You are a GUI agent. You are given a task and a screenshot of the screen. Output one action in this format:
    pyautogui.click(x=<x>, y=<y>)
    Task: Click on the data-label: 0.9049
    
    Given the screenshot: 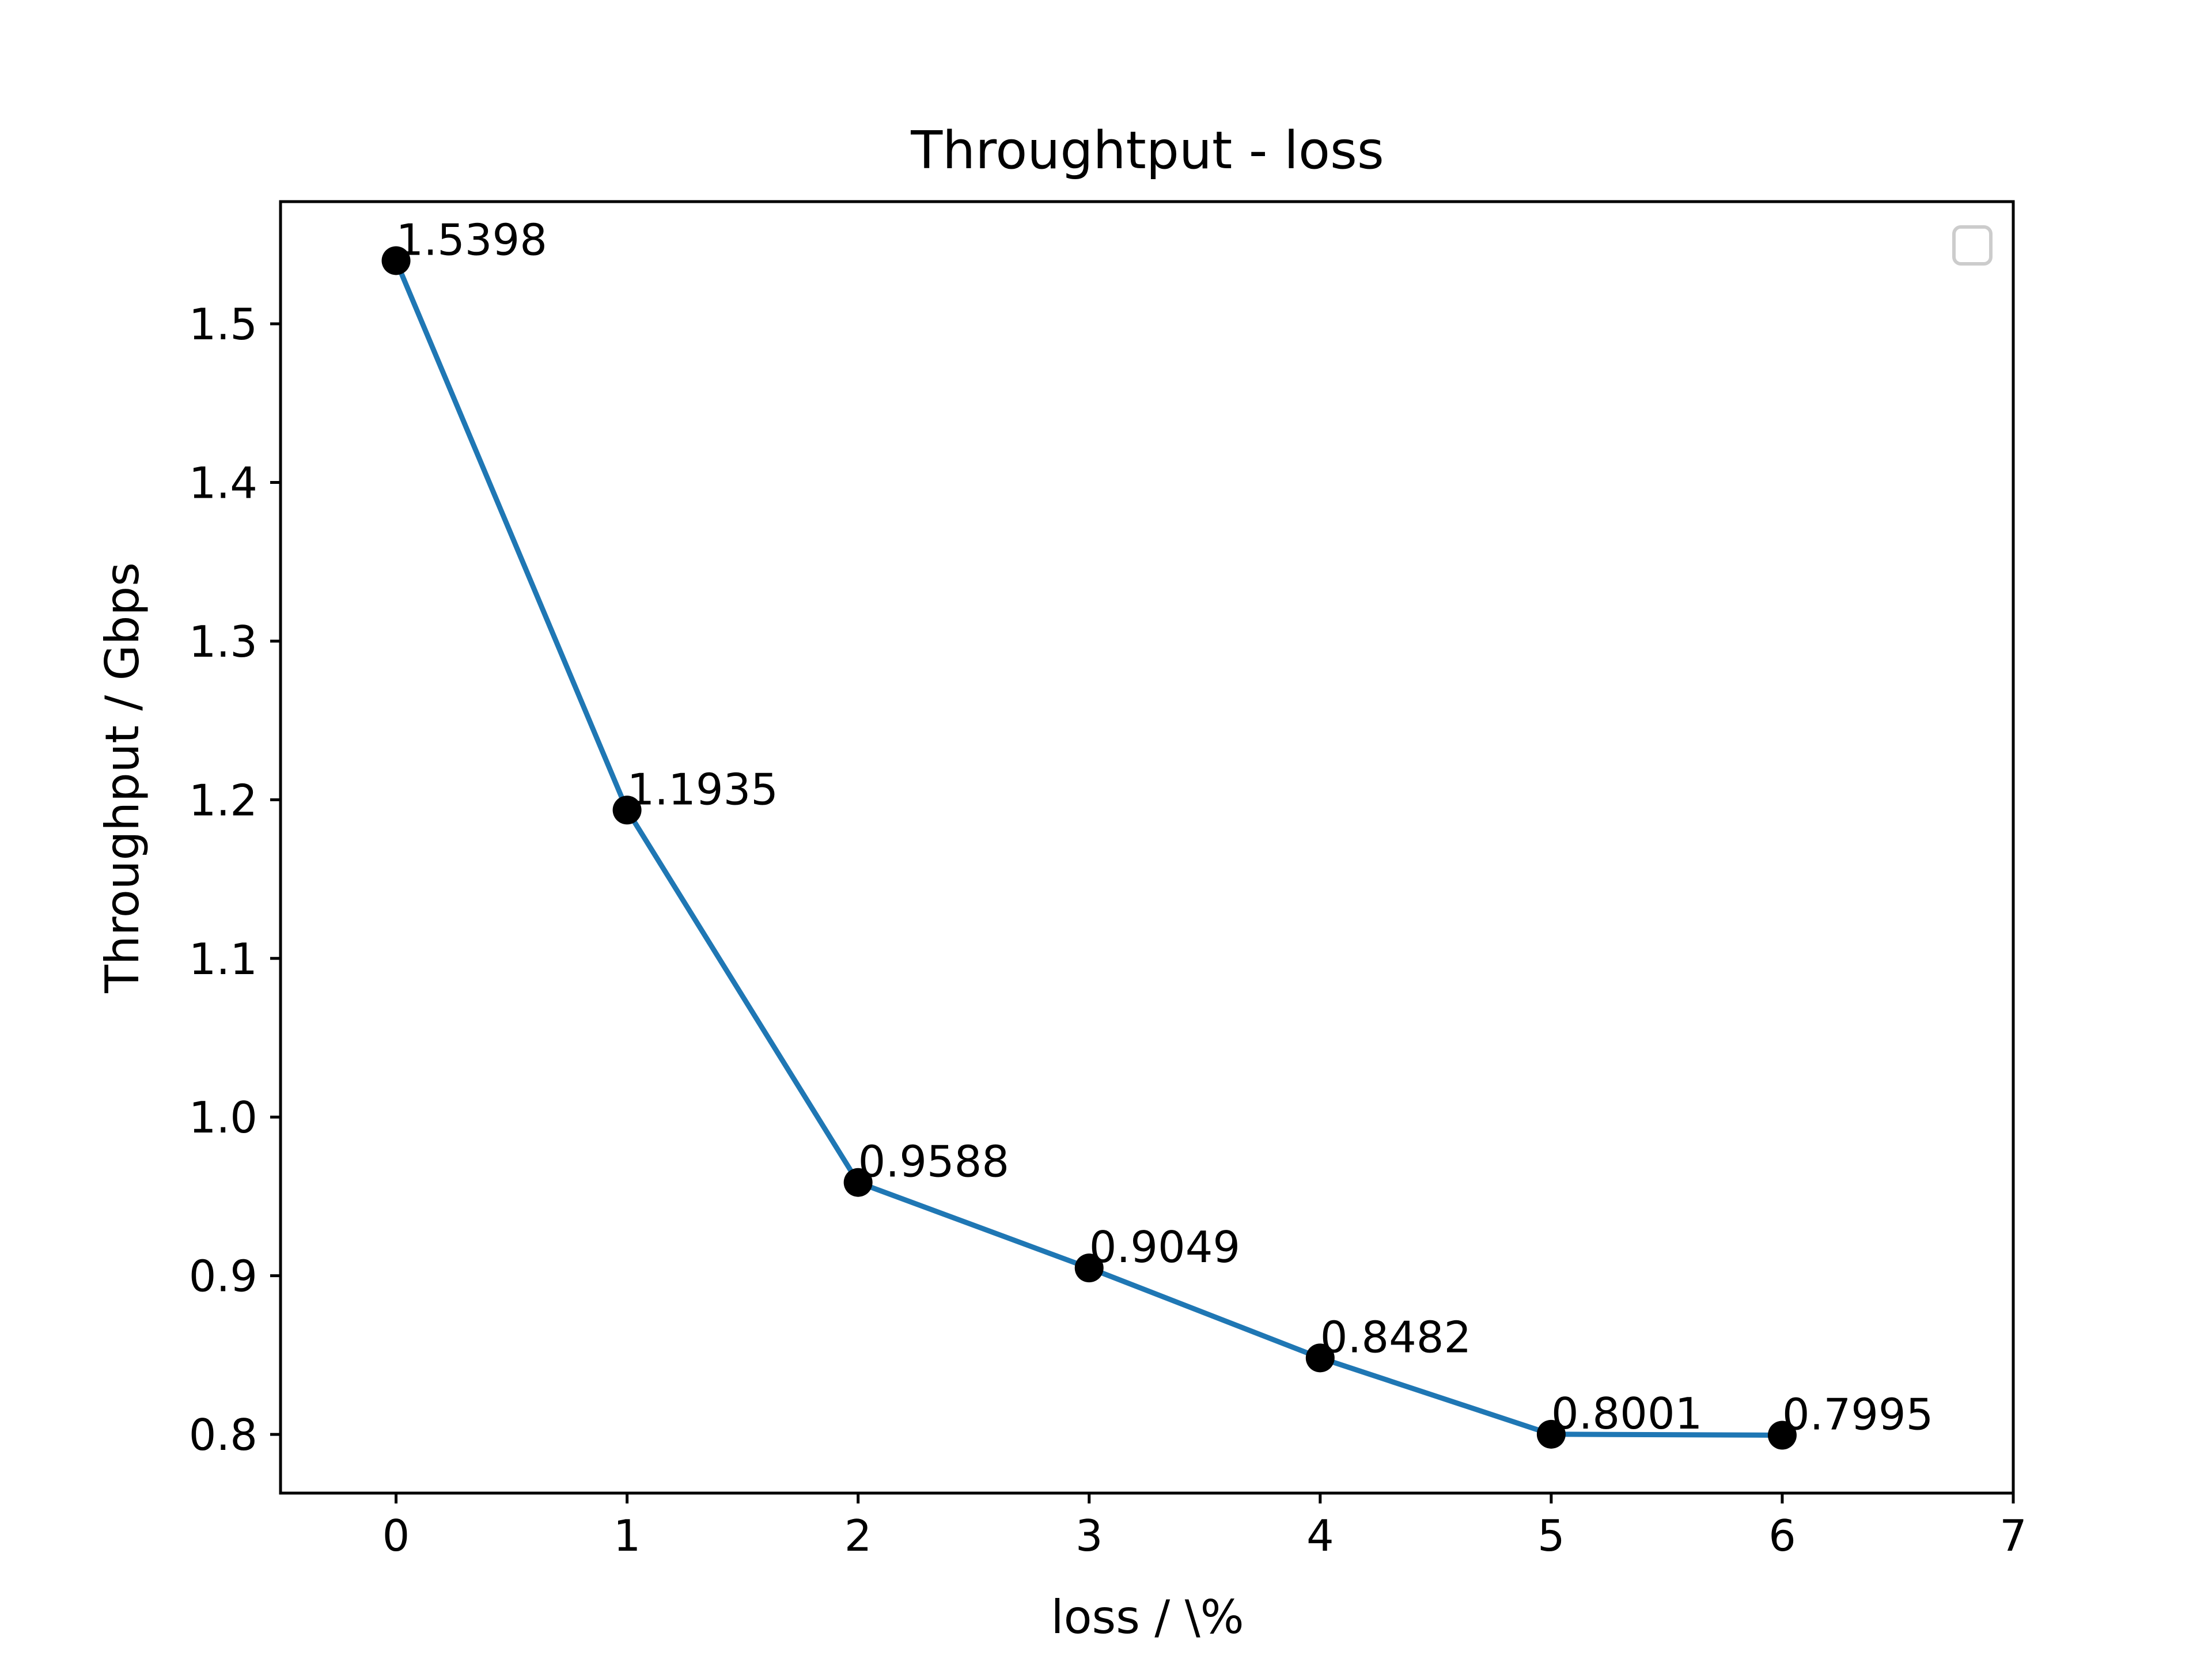 What is the action you would take?
    pyautogui.click(x=1164, y=1247)
    